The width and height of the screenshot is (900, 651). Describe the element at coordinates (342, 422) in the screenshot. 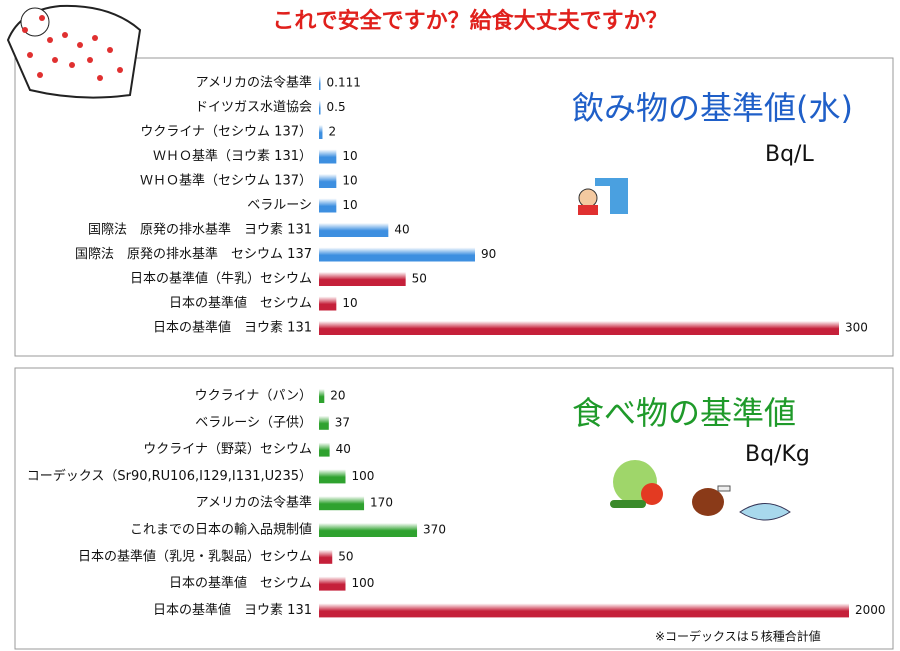

I see `value-label: 37` at that location.